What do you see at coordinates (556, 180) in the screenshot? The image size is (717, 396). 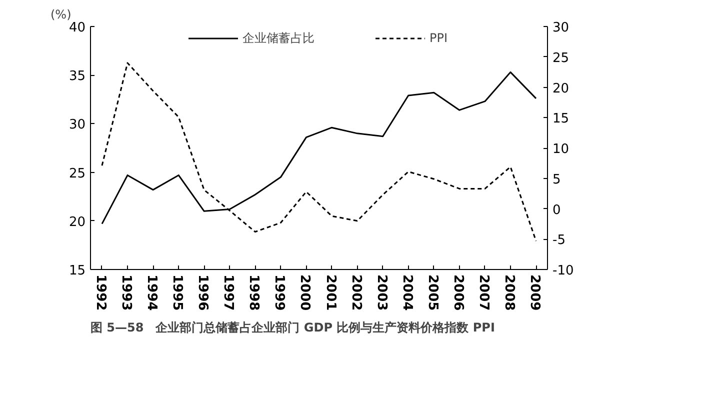 I see `y2-tick-label: 5` at bounding box center [556, 180].